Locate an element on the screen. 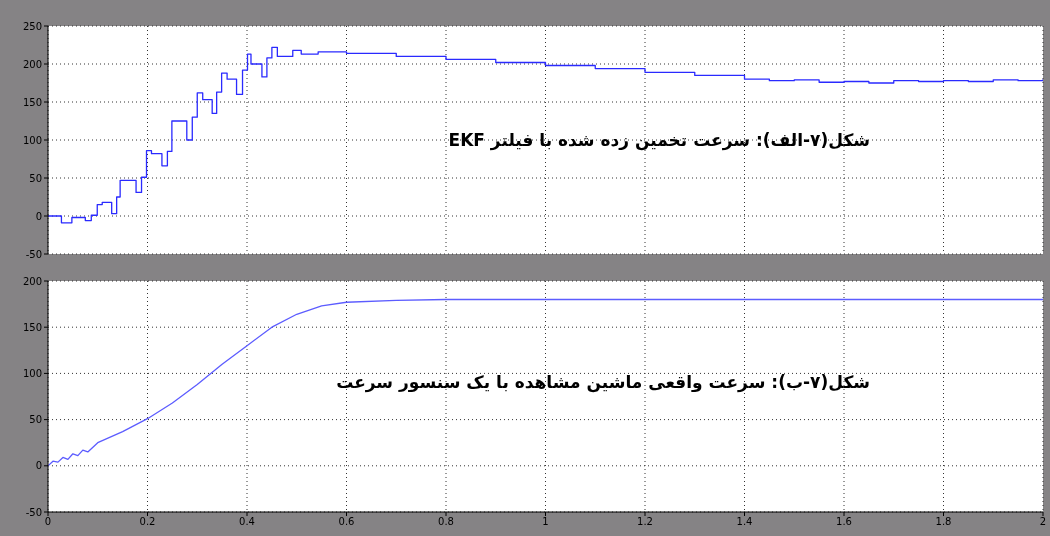  x-tick-label: 0.8 is located at coordinates (446, 522).